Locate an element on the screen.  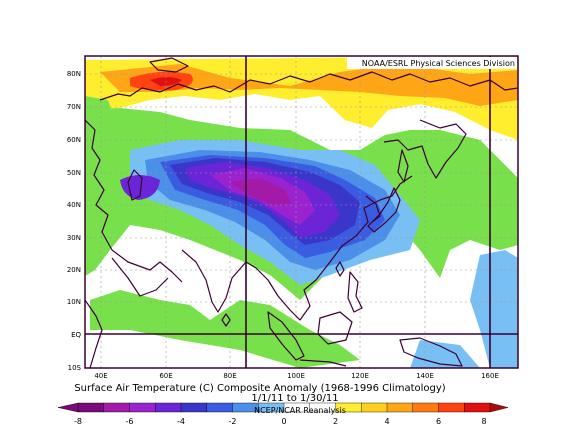
lat-label: 50N is located at coordinates (74, 173).